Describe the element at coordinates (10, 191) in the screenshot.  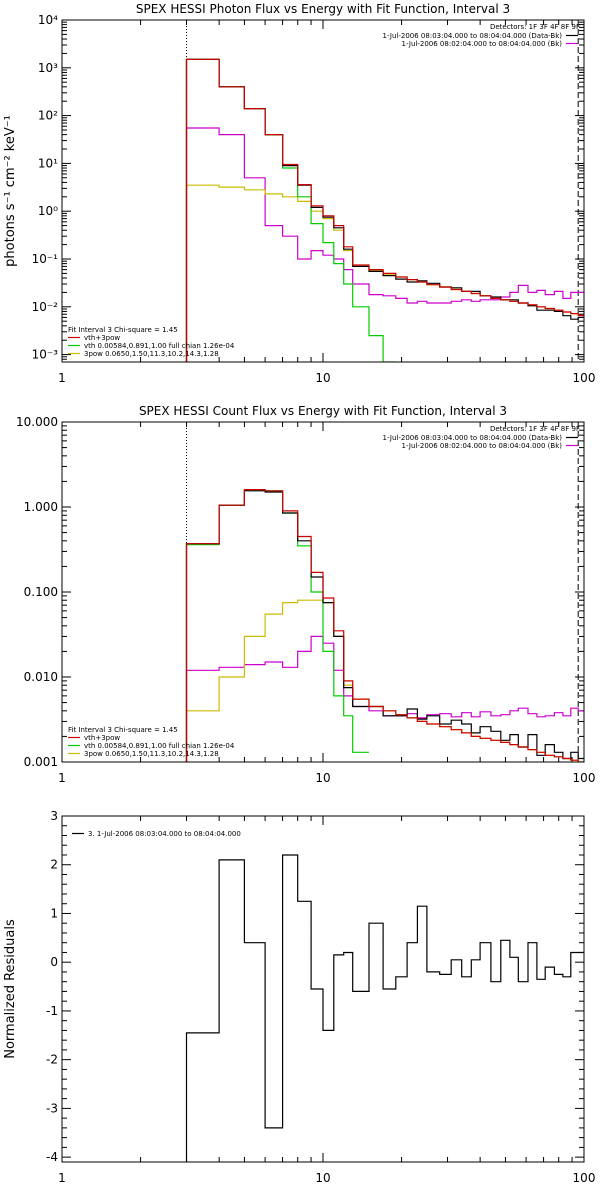
I see `y-axis-label: photons s⁻¹ cm⁻² keV⁻¹` at that location.